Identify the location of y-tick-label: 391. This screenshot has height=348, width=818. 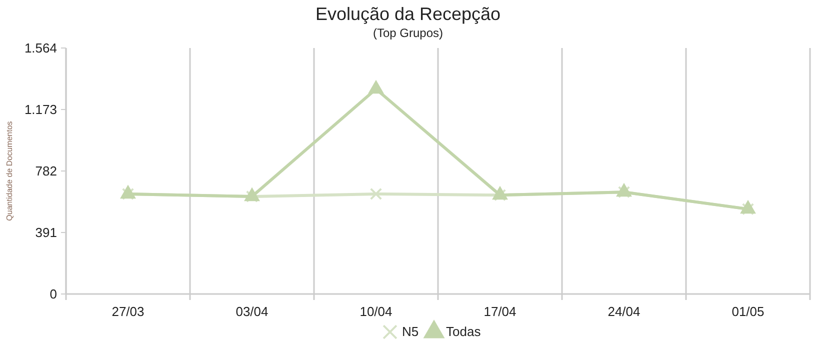
(46, 232).